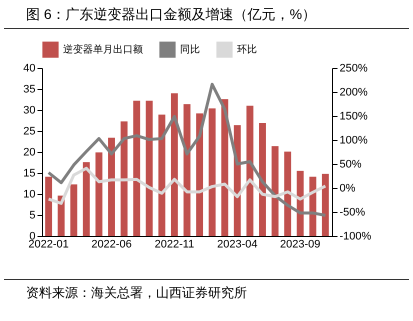 This screenshot has width=413, height=321. What do you see at coordinates (32, 216) in the screenshot?
I see `y-tick-label: 5` at bounding box center [32, 216].